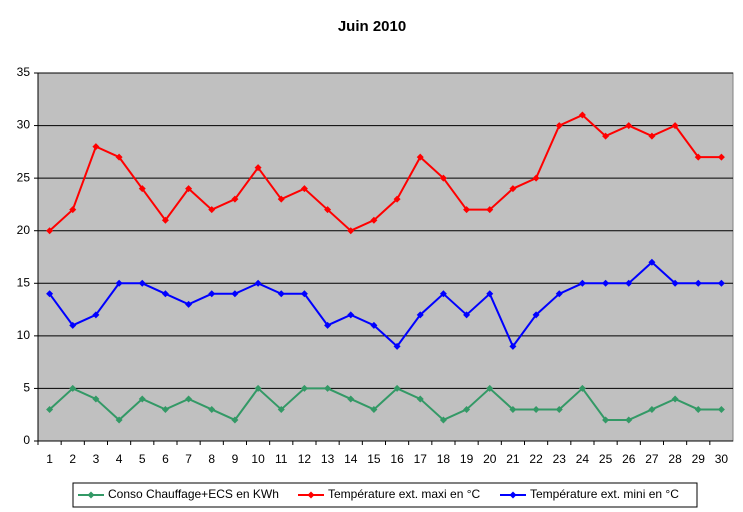 This screenshot has width=743, height=512. I want to click on y-tick-label: 20, so click(24, 230).